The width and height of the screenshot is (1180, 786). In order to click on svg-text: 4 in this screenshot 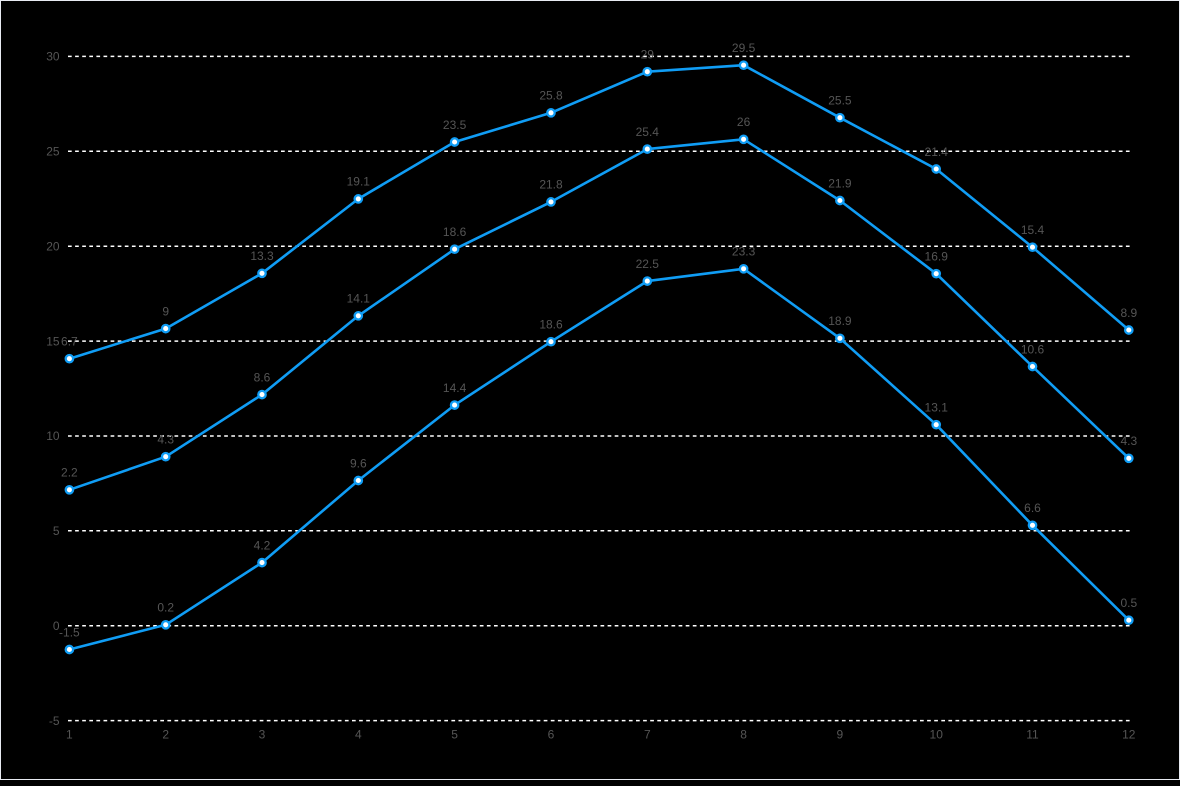, I will do `click(358, 735)`.